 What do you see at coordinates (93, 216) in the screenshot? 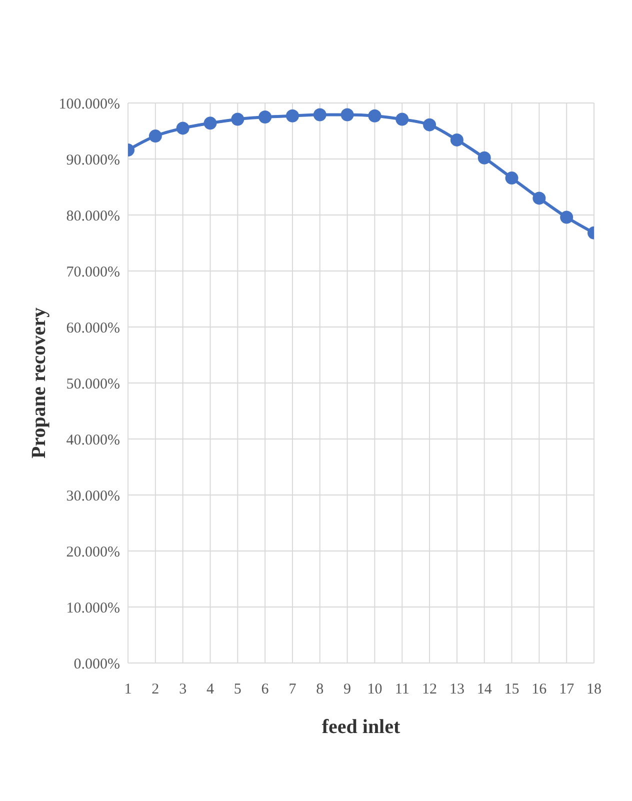
I see `y-tick-label: 80.000%` at bounding box center [93, 216].